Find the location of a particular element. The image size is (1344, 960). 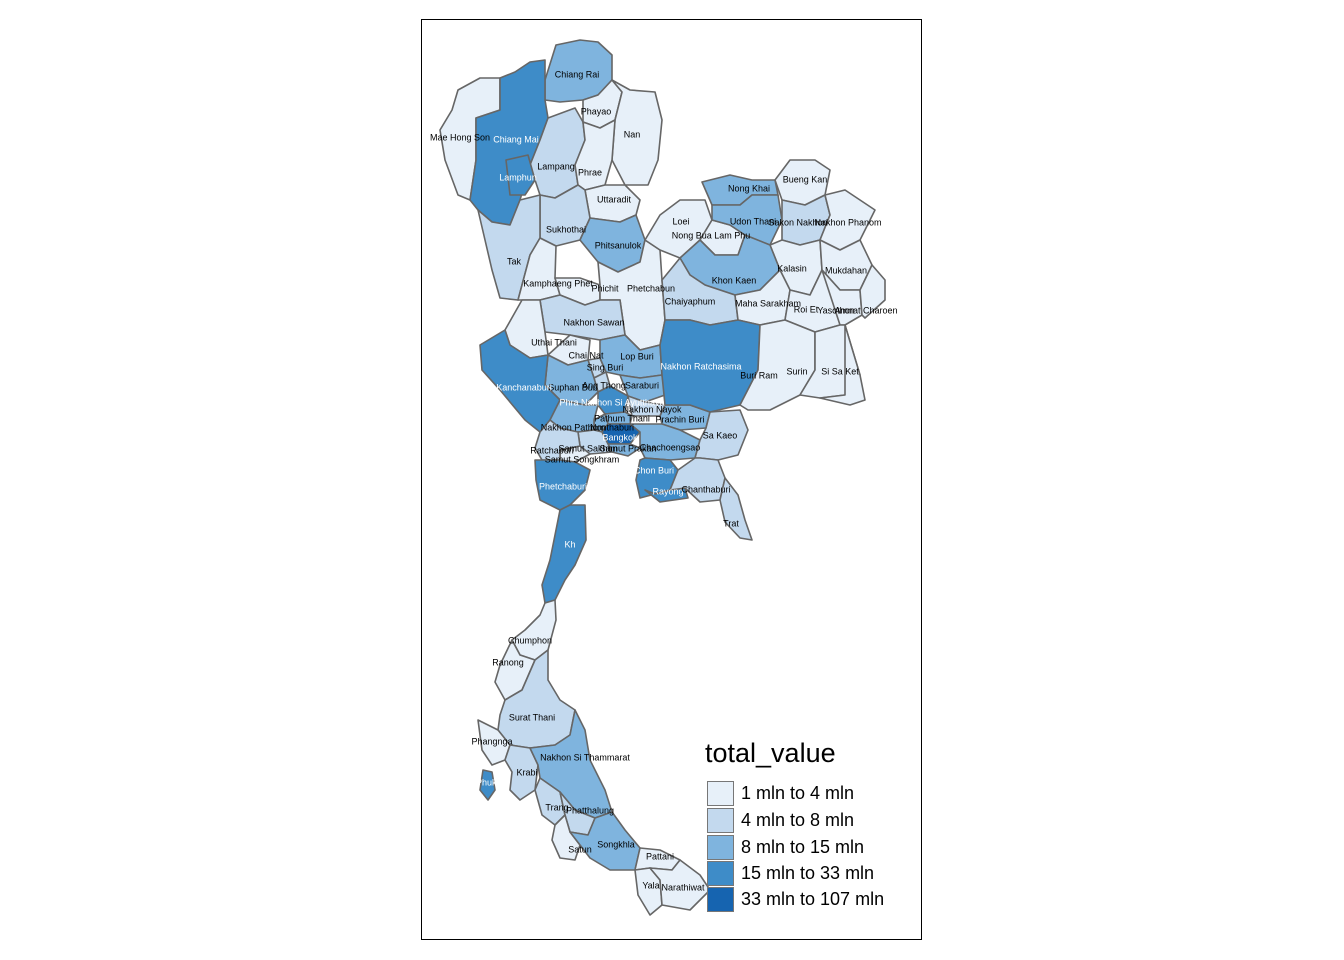

province-label-ranong: Ranong is located at coordinates (508, 662).